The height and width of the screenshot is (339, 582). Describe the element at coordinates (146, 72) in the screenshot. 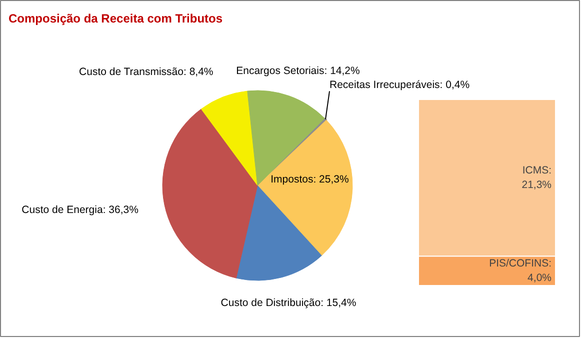

I see `slice-label: Custo de Transmissão: 8,4%` at that location.